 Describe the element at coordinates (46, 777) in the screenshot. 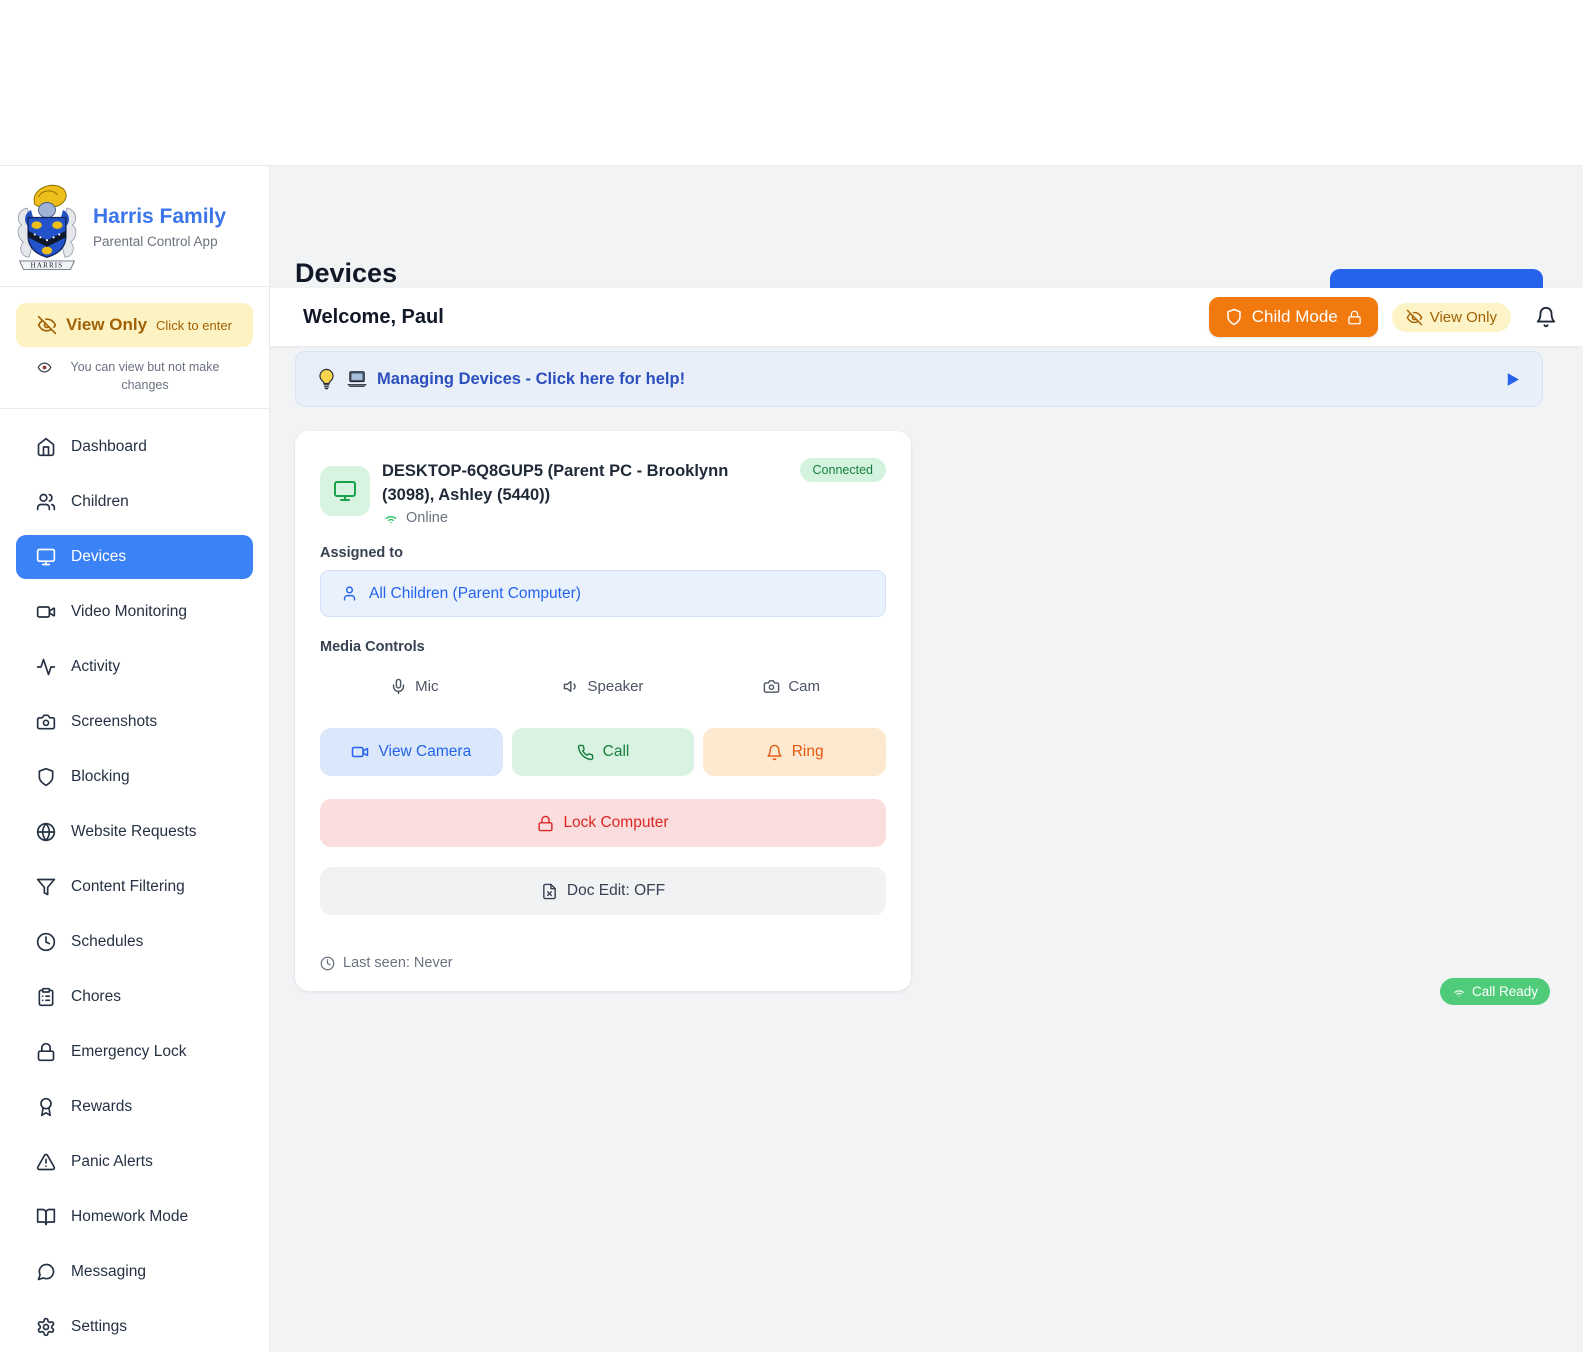

I see `shield-icon` at that location.